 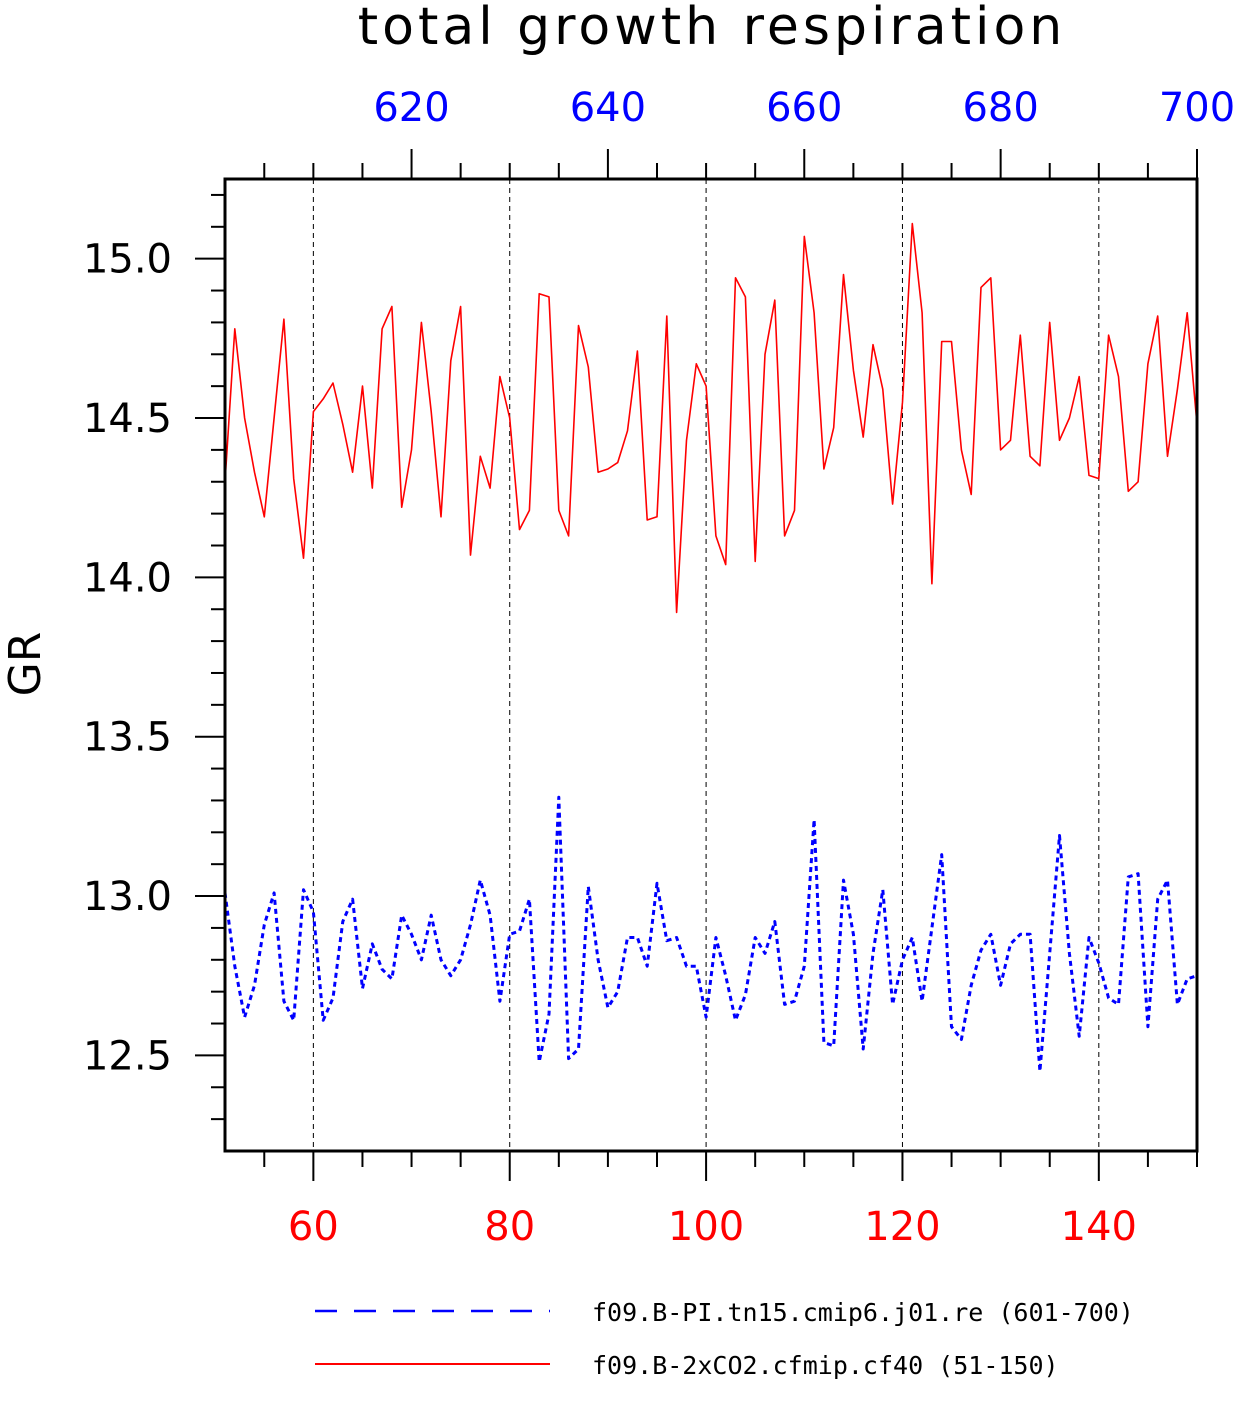 What do you see at coordinates (127, 897) in the screenshot?
I see `y-tick-label: 13.0` at bounding box center [127, 897].